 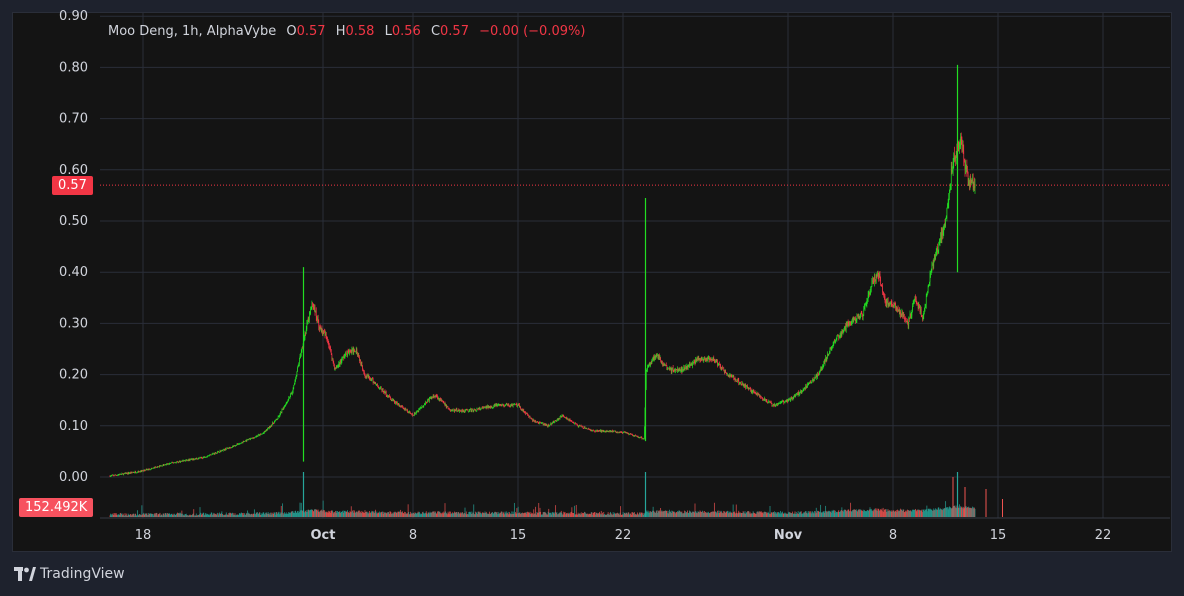 What do you see at coordinates (143, 535) in the screenshot?
I see `x-tick-label: 18` at bounding box center [143, 535].